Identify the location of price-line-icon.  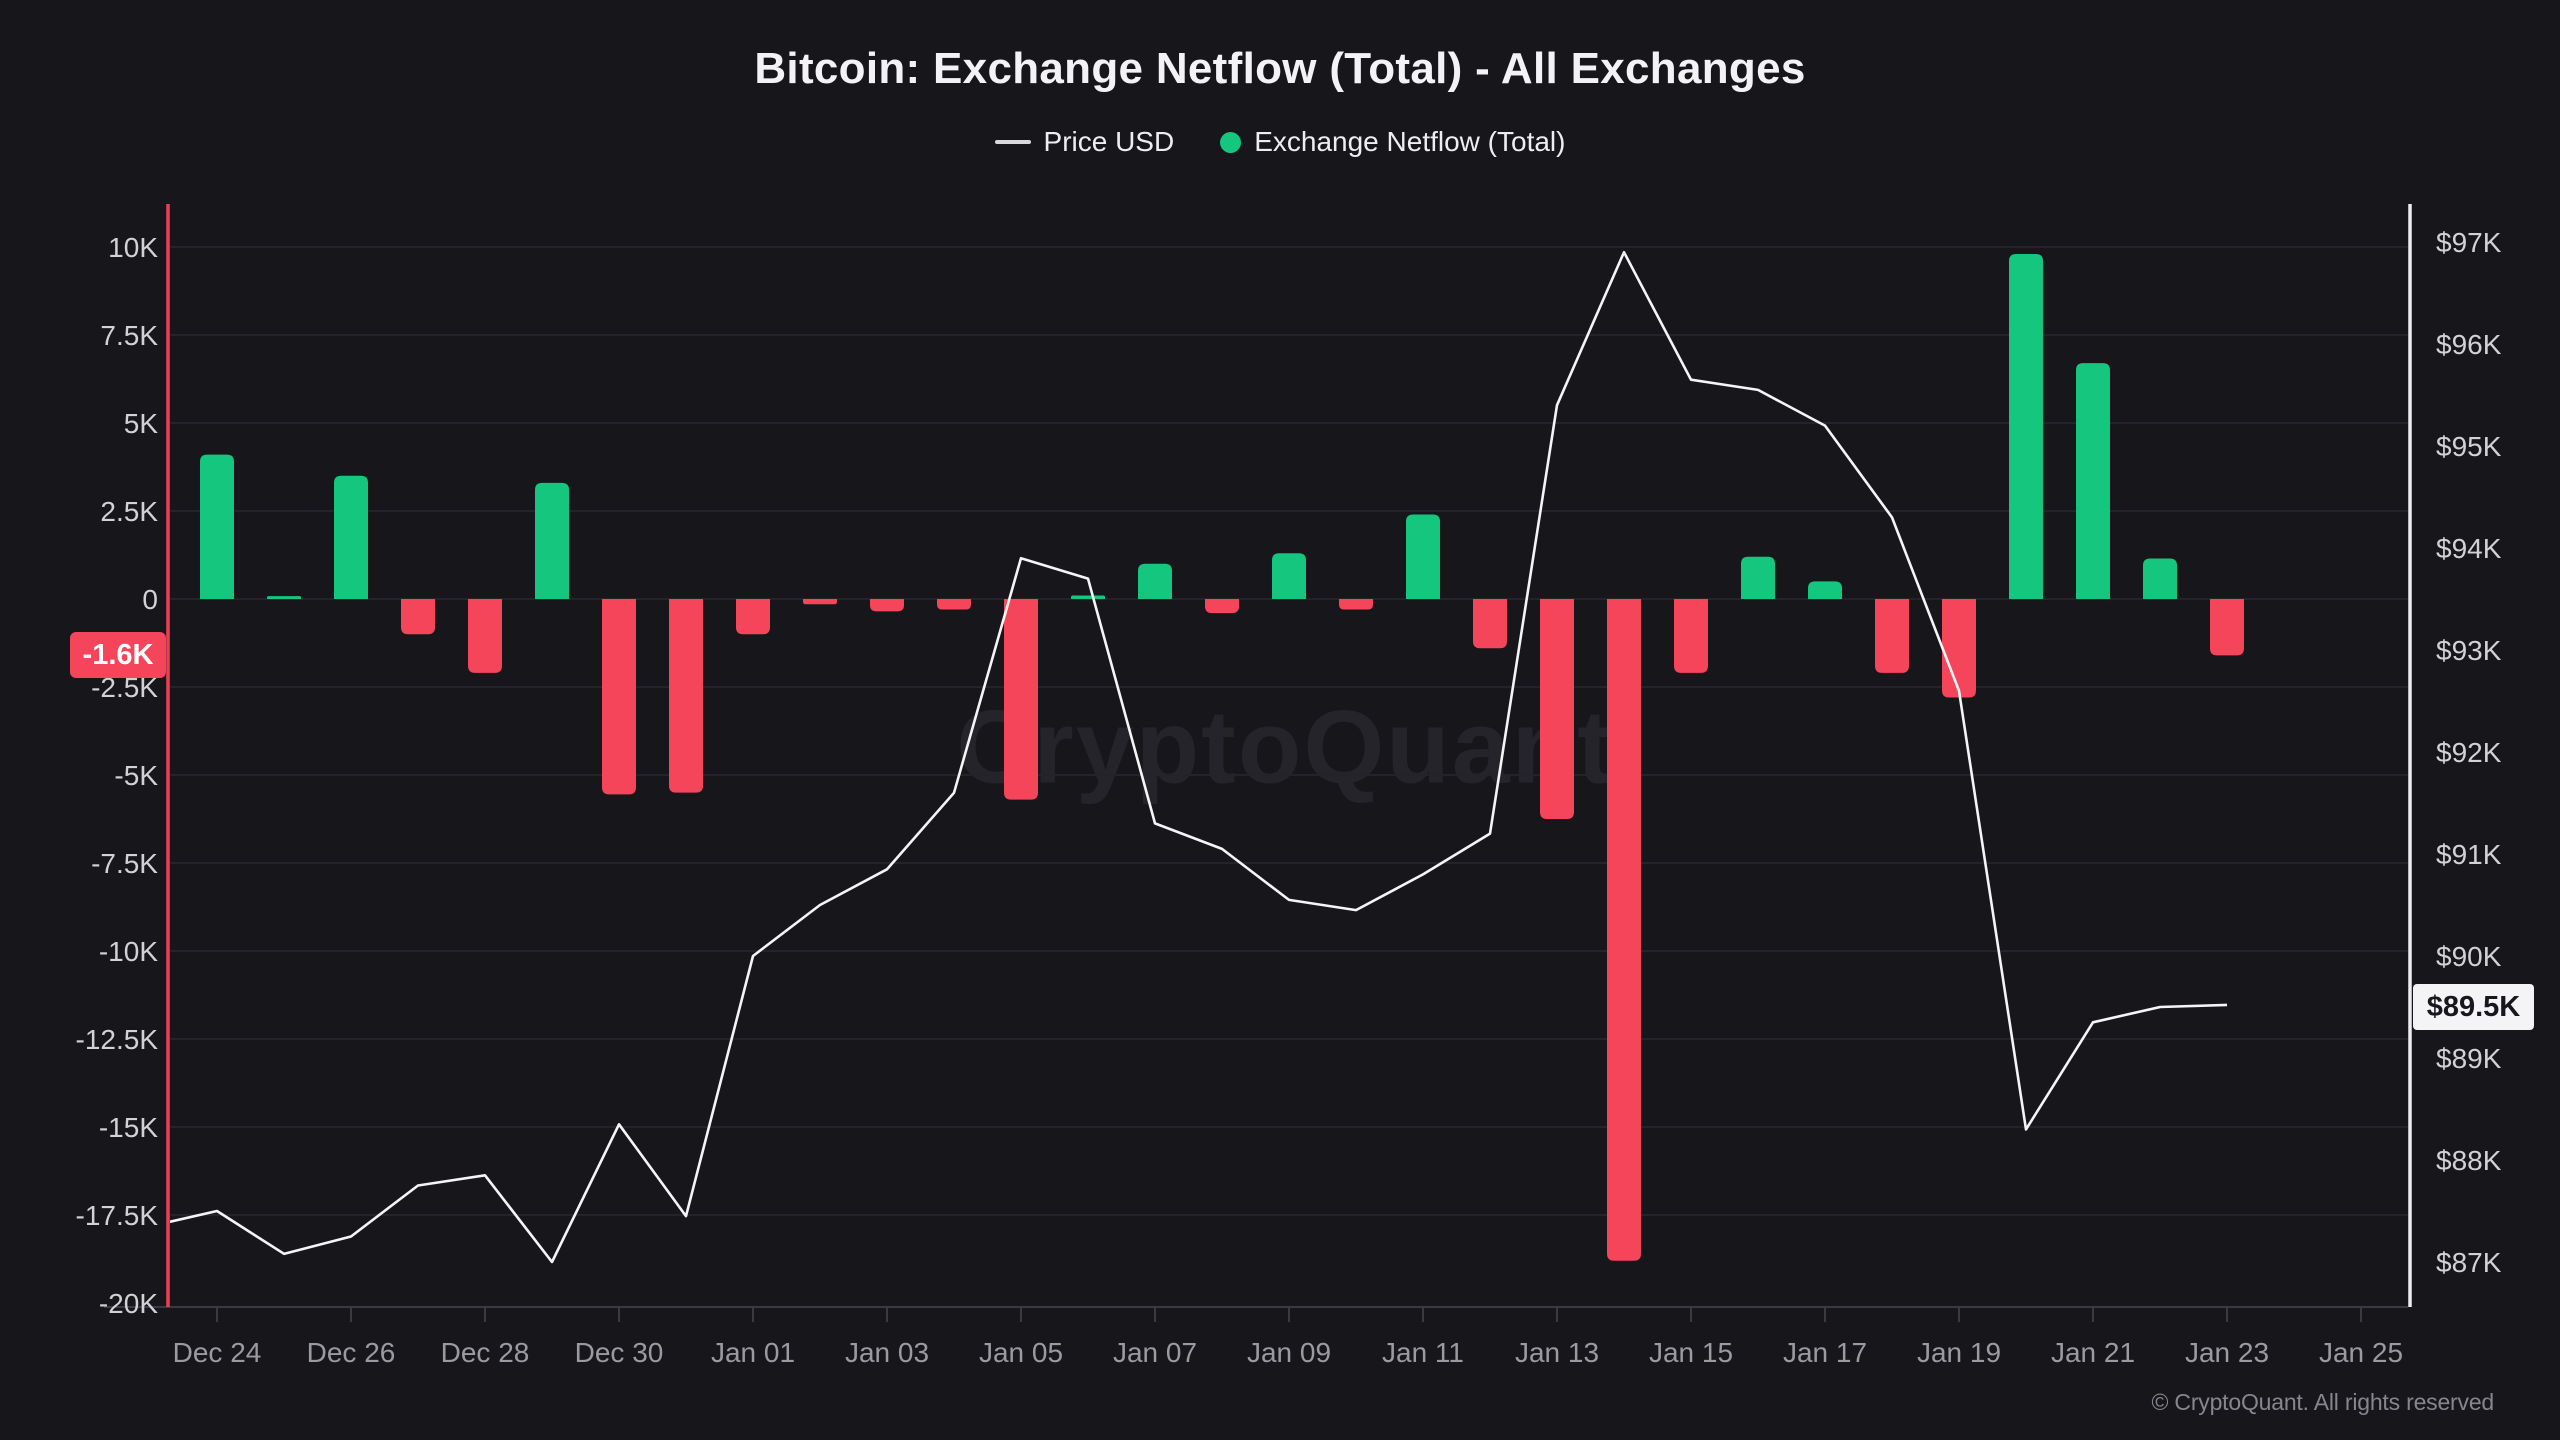
(1012, 142).